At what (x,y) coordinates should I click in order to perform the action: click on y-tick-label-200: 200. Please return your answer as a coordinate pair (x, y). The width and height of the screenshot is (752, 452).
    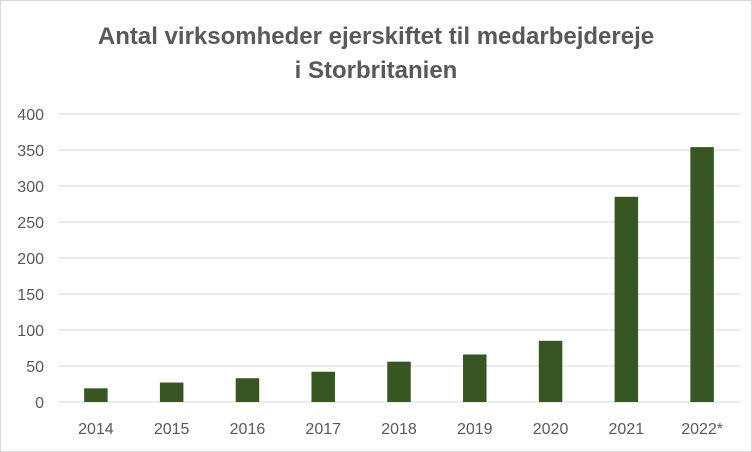
    Looking at the image, I should click on (30, 259).